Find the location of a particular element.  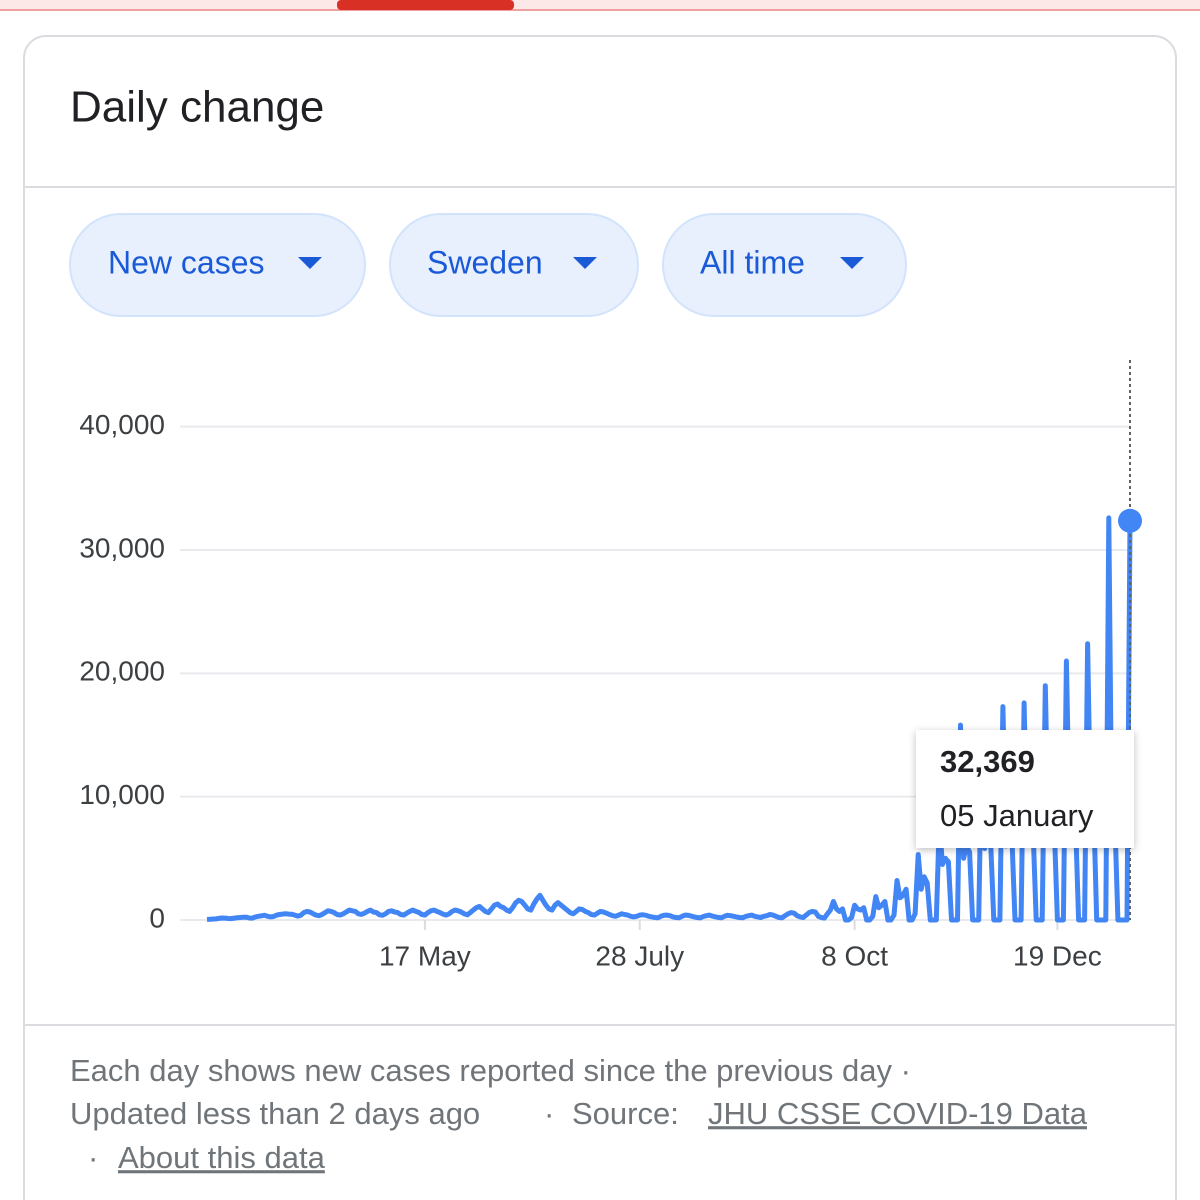

tooltip: 32,369 05 January is located at coordinates (1025, 789).